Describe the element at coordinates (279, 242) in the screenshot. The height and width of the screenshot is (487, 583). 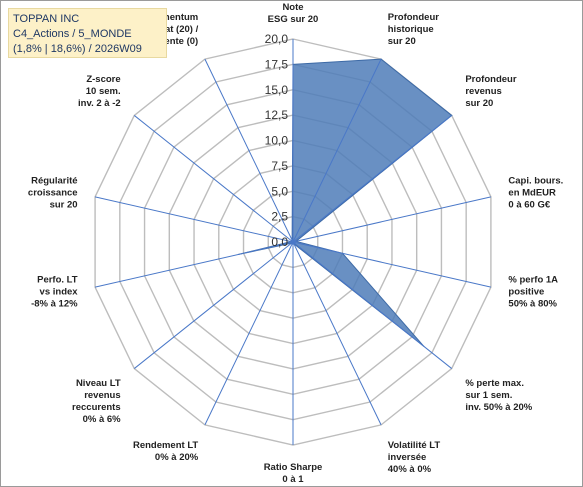
I see `tick-label: 0,0` at that location.